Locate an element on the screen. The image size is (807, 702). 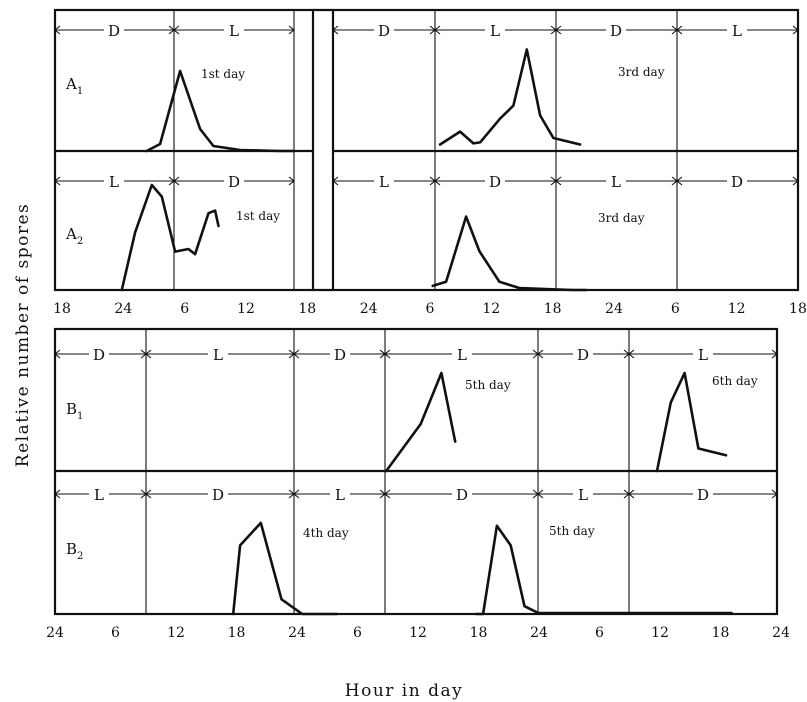
panel-label-a1: A1 is located at coordinates (74, 86).